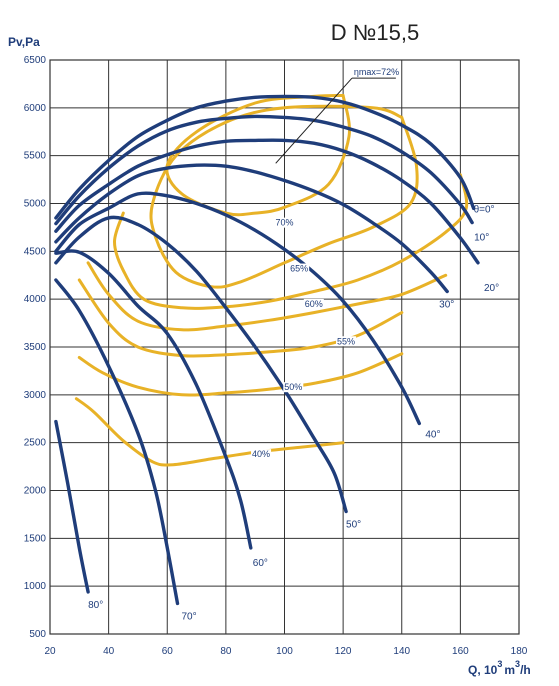  I want to click on efficiency-curve-label: 70%, so click(284, 223).